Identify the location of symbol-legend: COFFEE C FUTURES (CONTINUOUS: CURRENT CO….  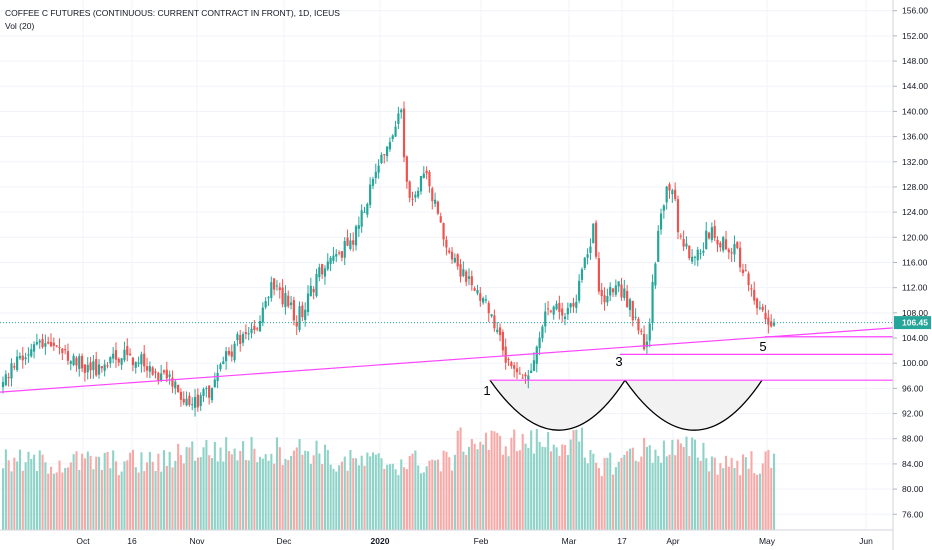
(172, 13).